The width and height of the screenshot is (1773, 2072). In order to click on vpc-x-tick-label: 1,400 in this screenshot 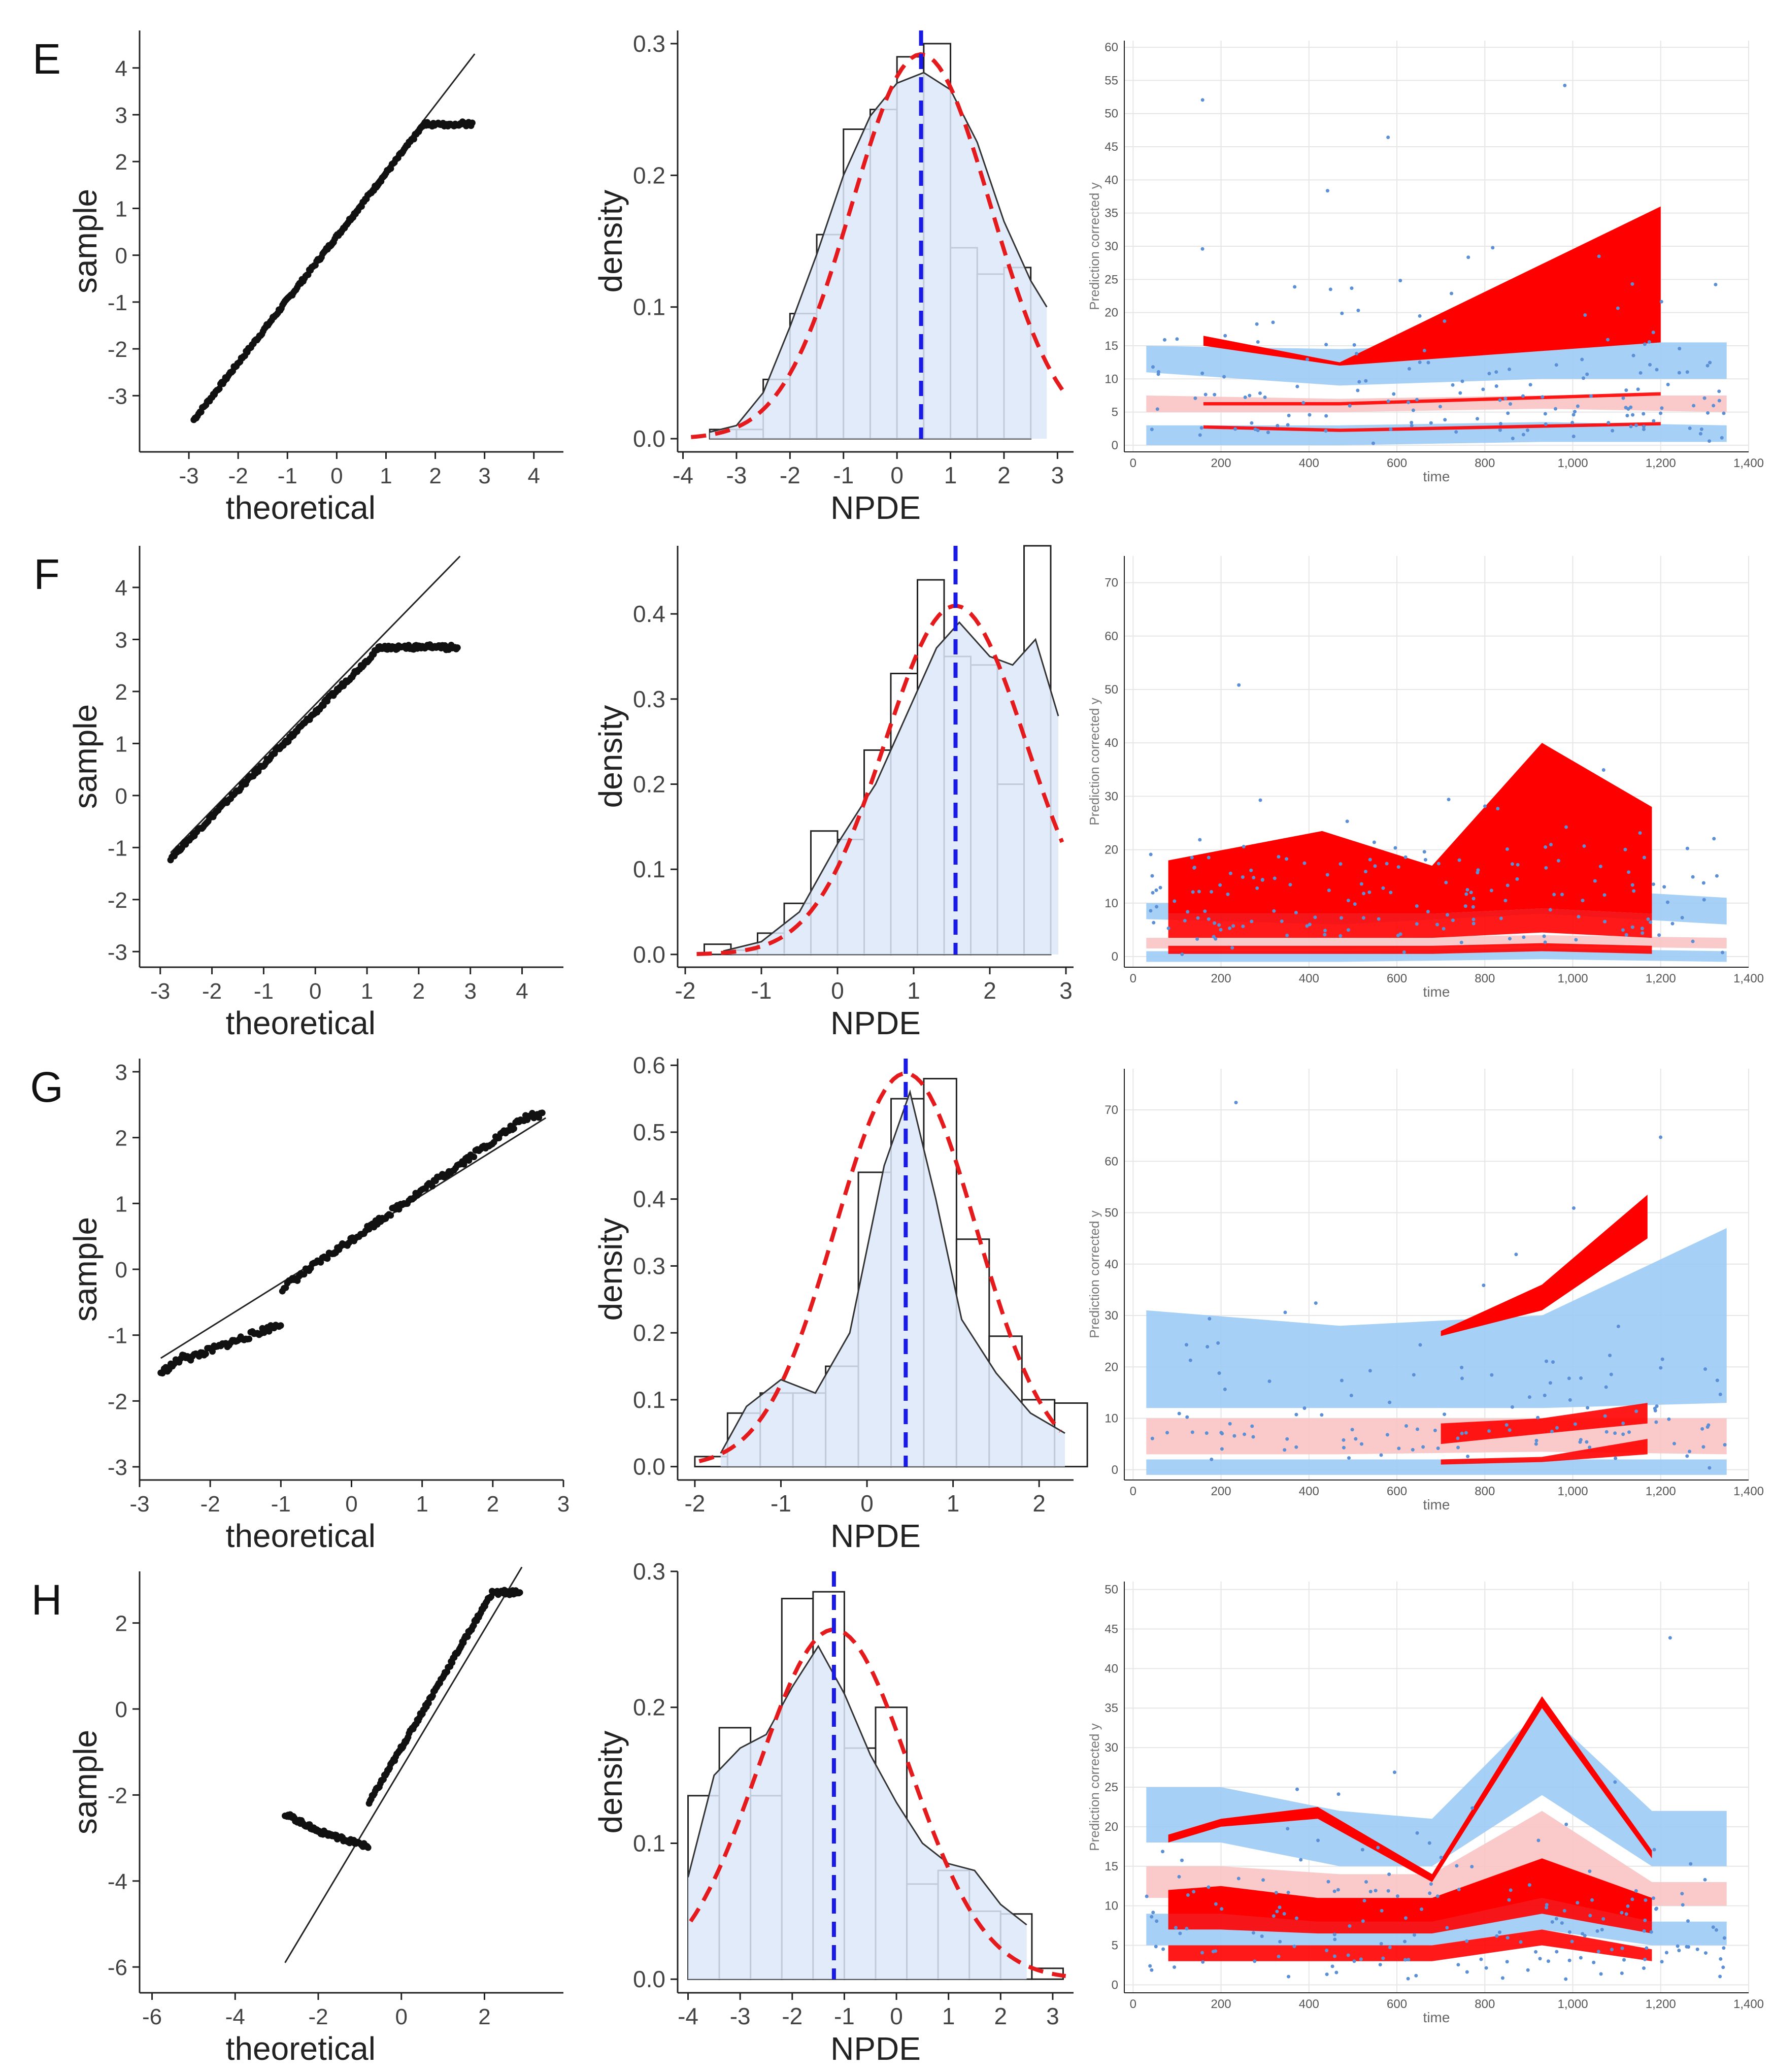, I will do `click(1748, 2004)`.